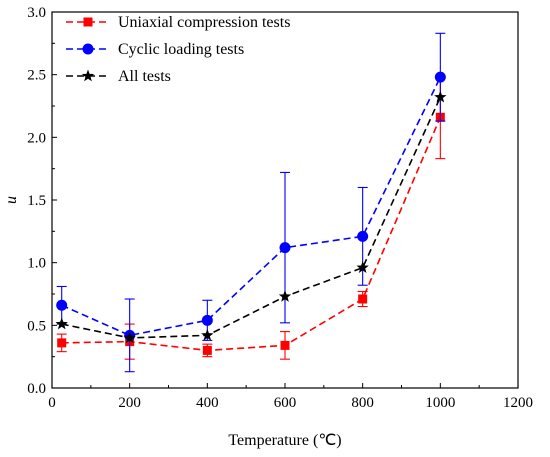 The width and height of the screenshot is (550, 457). I want to click on legend-item: Uniaxial compression tests, so click(178, 22).